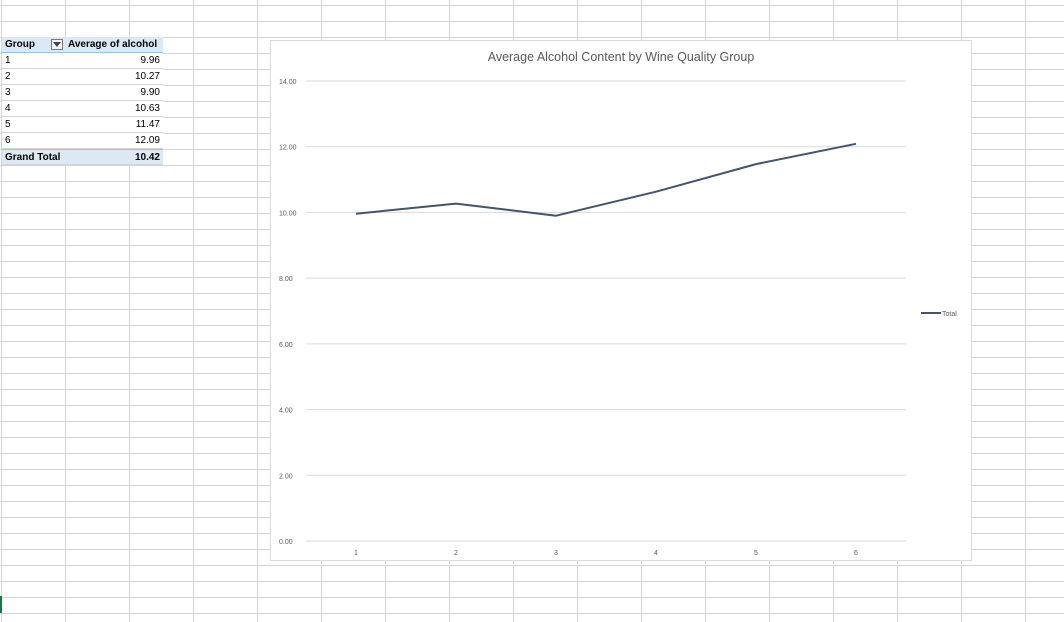 The image size is (1064, 622). Describe the element at coordinates (288, 148) in the screenshot. I see `y-tick-label: 12.00` at that location.